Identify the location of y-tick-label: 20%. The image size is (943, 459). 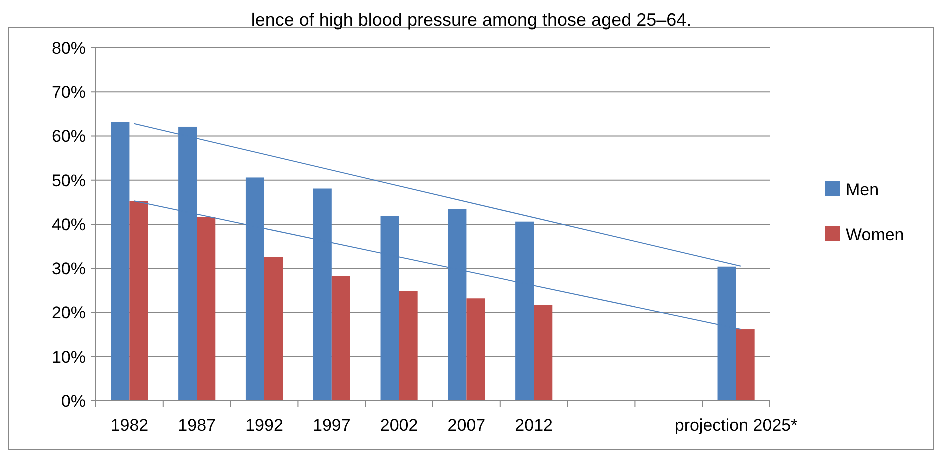
(69, 313).